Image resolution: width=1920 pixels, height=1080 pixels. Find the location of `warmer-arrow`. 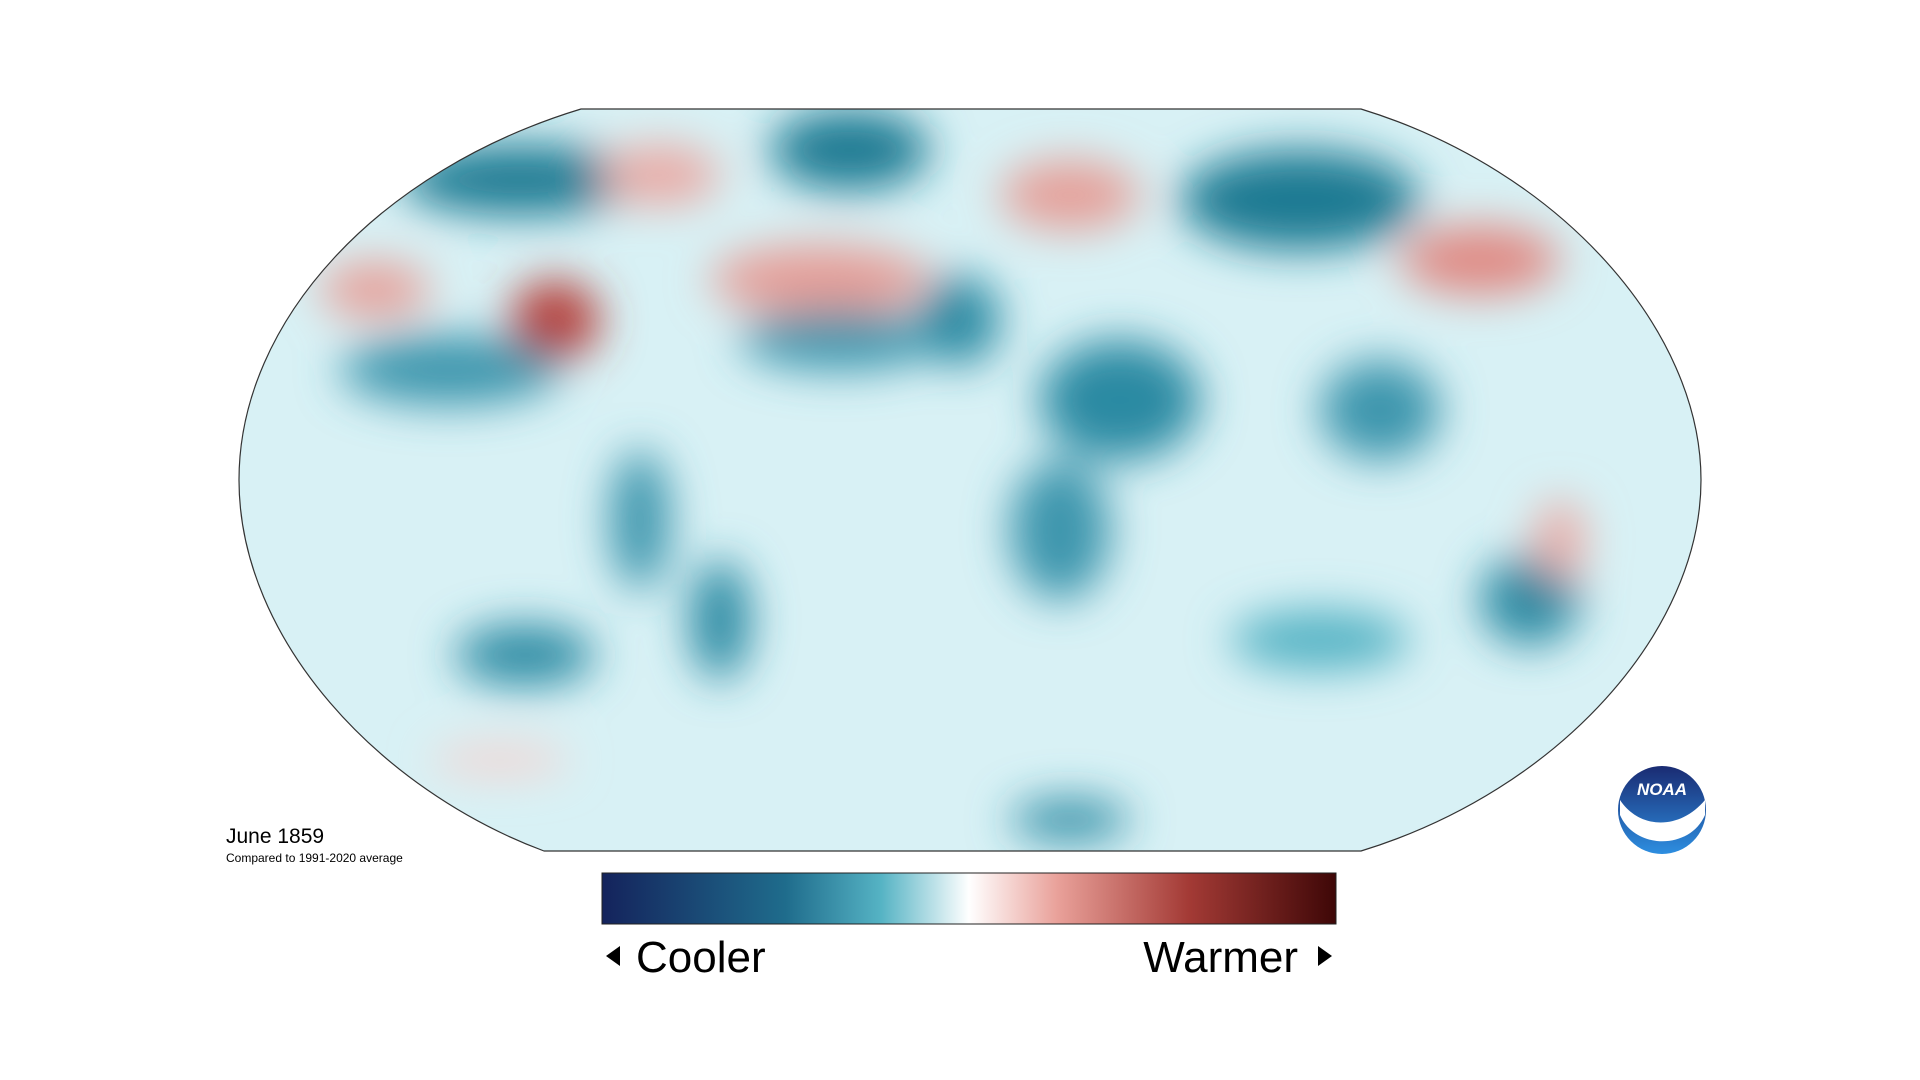

warmer-arrow is located at coordinates (1325, 956).